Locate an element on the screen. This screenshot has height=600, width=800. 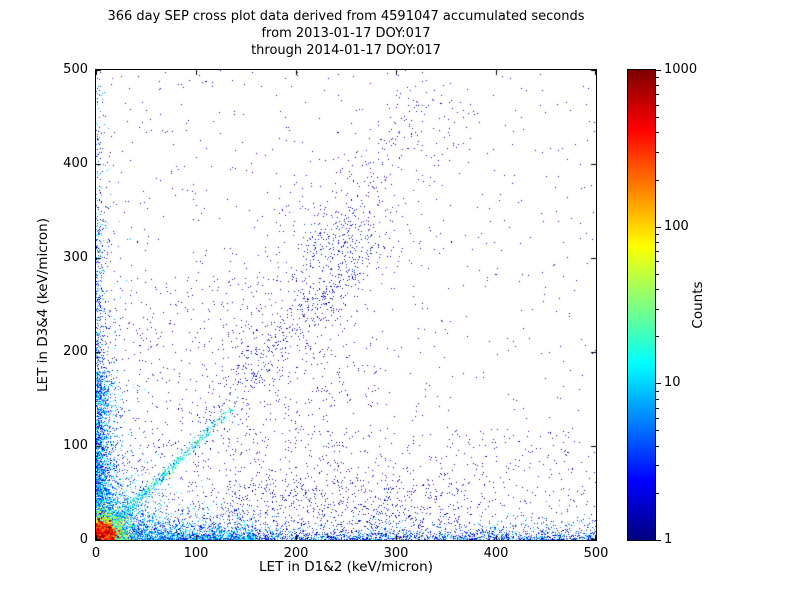
x-tick-label: 500 is located at coordinates (596, 553).